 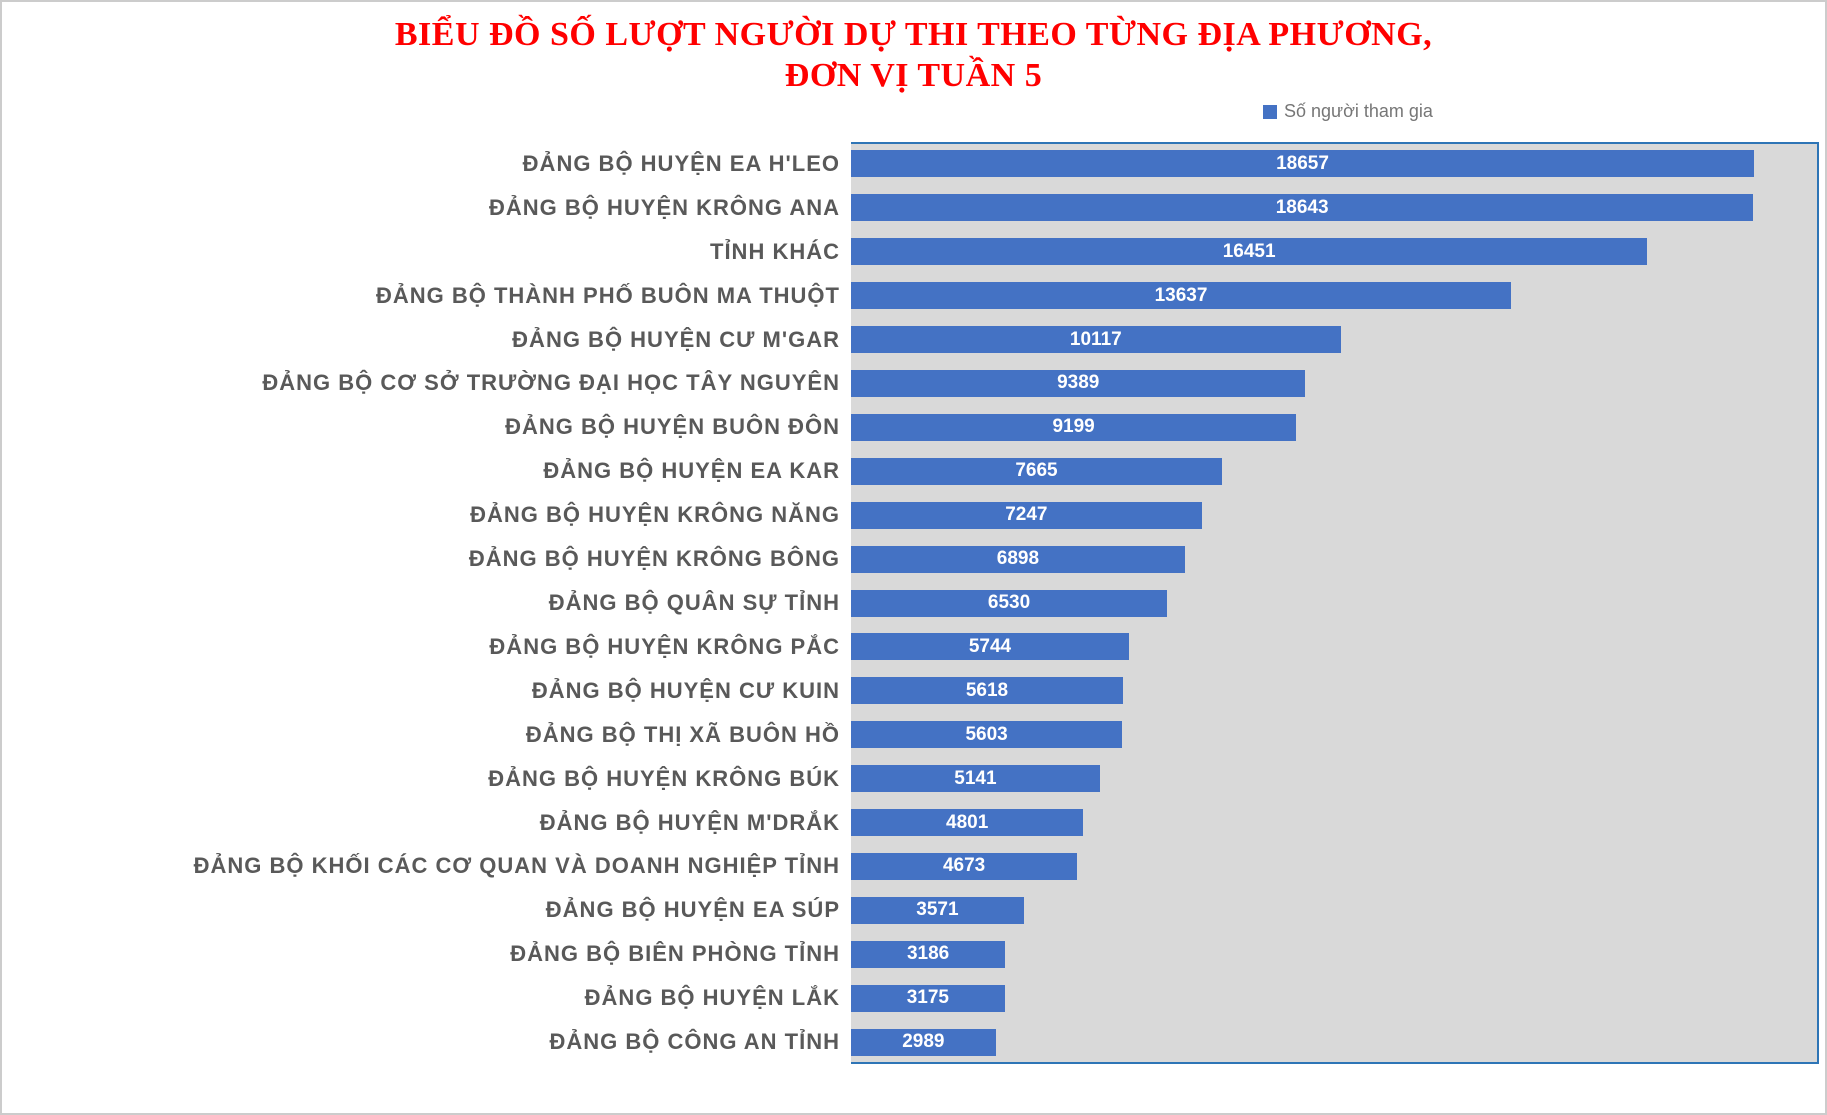 What do you see at coordinates (691, 471) in the screenshot?
I see `category-label: ĐẢNG BỘ HUYỆN EA KAR` at bounding box center [691, 471].